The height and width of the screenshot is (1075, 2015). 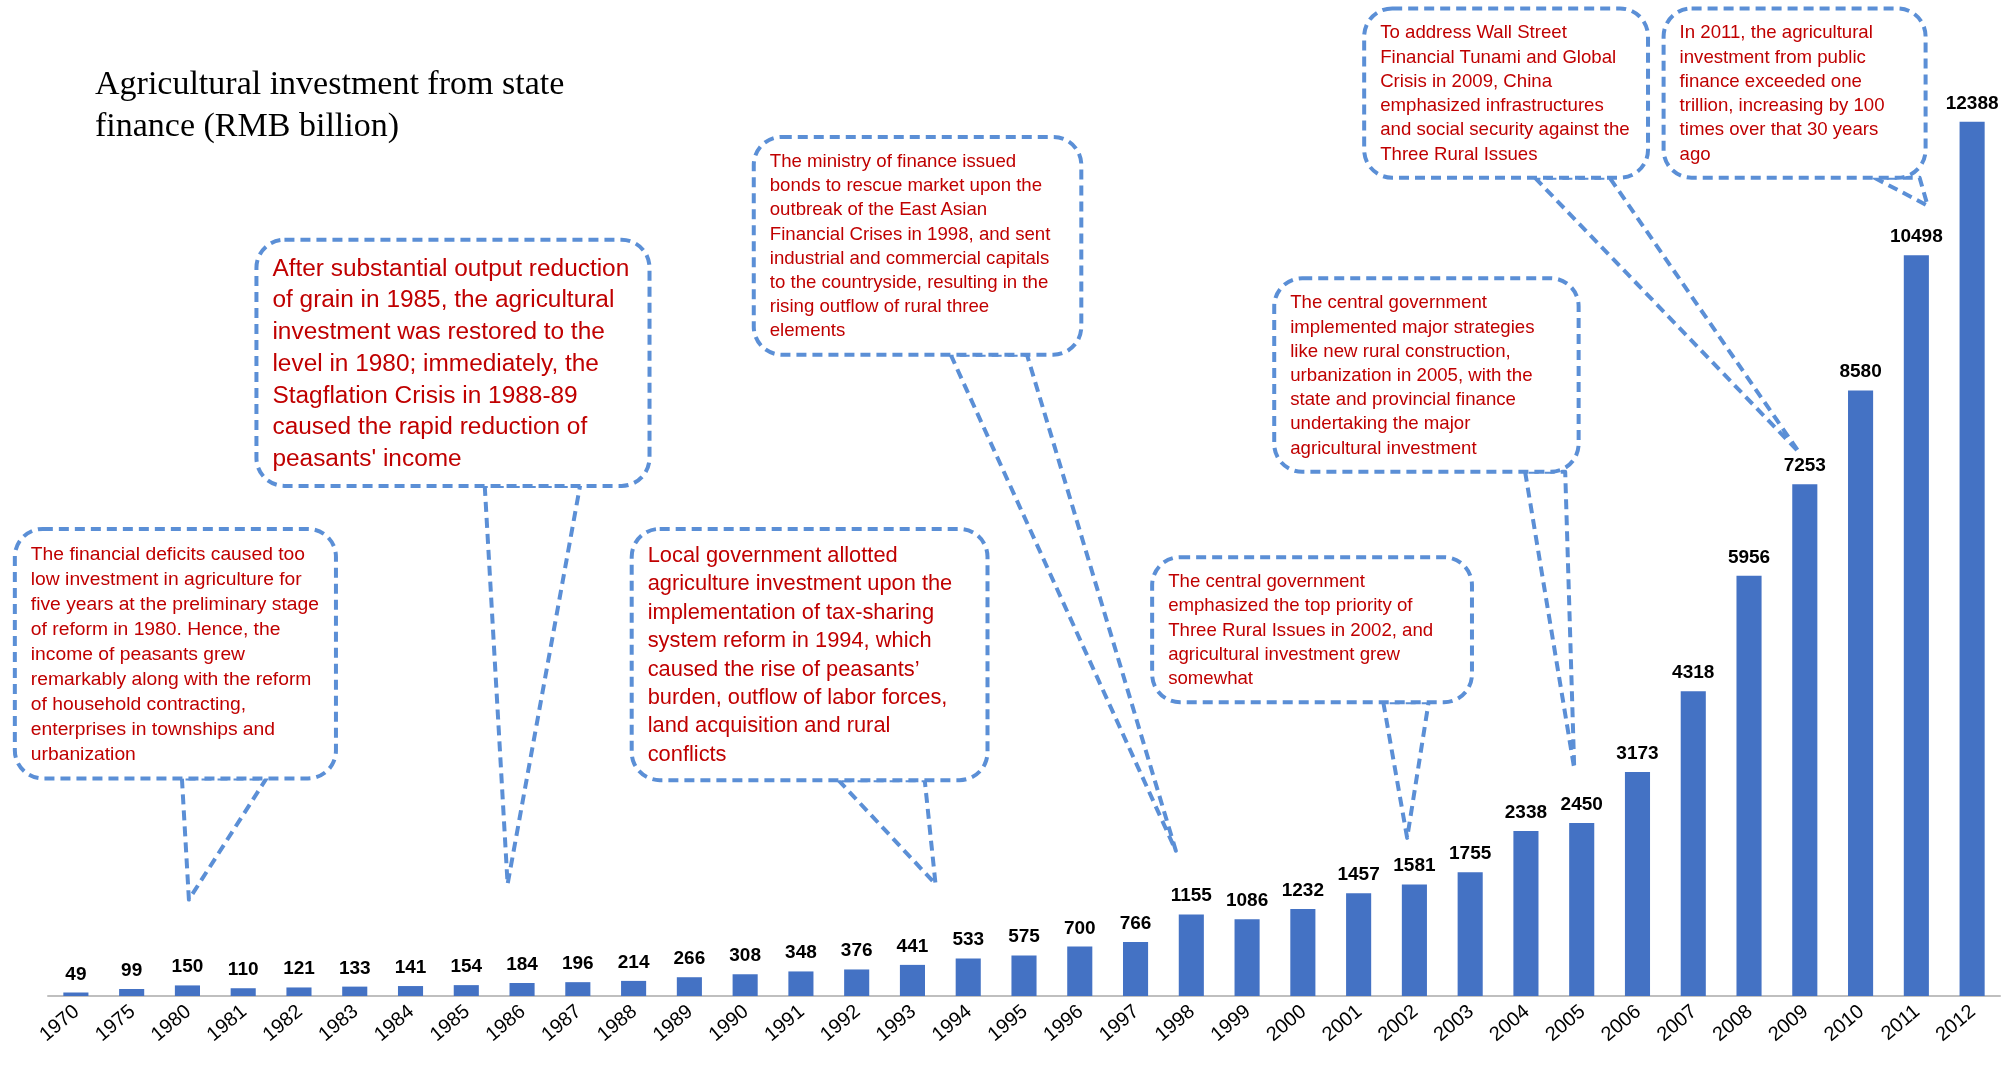 What do you see at coordinates (466, 966) in the screenshot?
I see `data-label: 154` at bounding box center [466, 966].